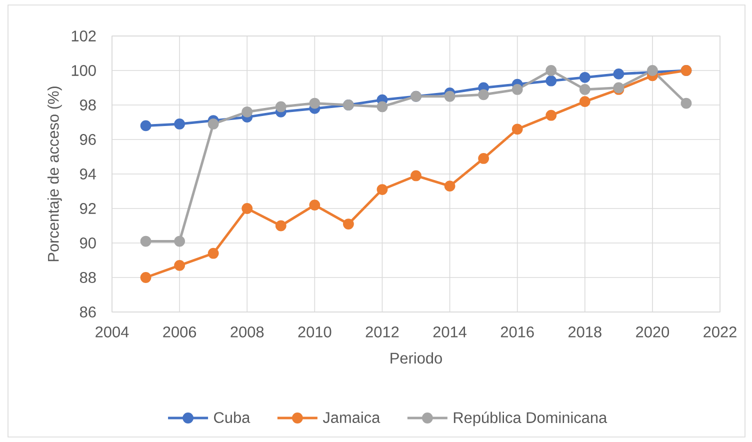 Image resolution: width=752 pixels, height=442 pixels. I want to click on y-tick-label: 96, so click(88, 139).